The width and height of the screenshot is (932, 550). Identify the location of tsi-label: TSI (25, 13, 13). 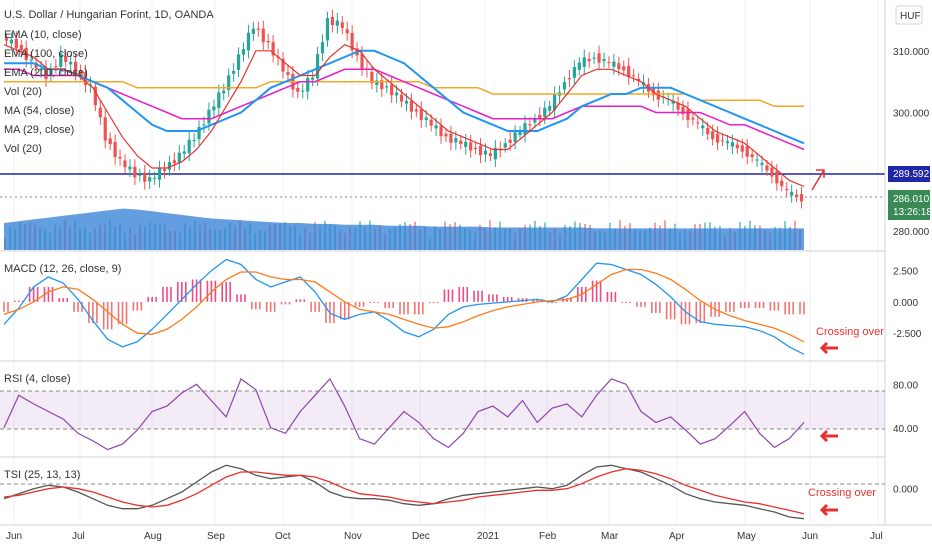
(42, 475).